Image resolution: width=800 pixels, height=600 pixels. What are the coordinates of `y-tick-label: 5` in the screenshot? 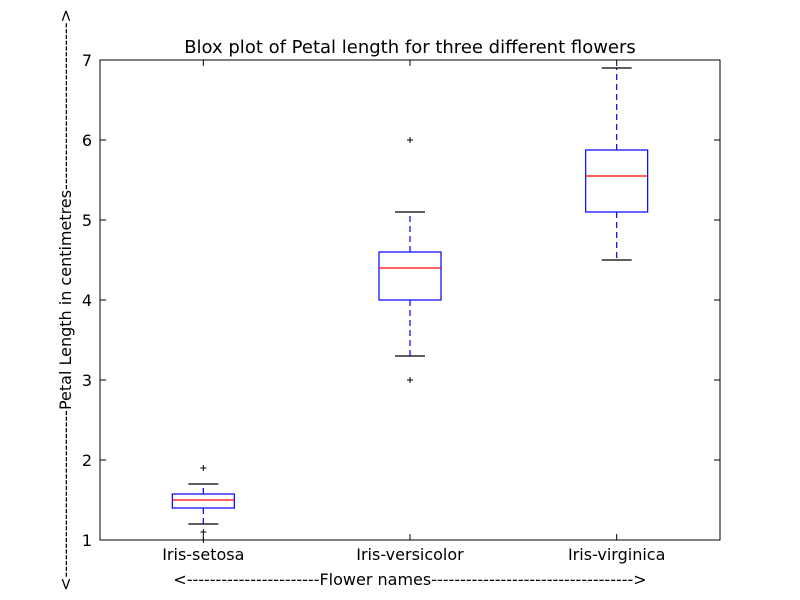 It's located at (87, 220).